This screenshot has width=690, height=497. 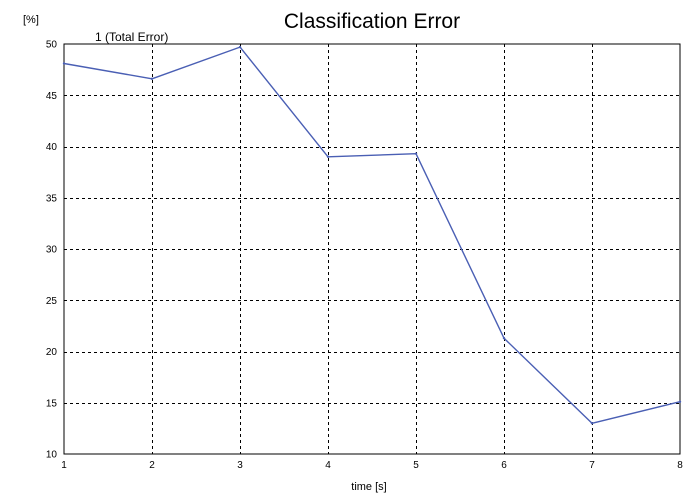 What do you see at coordinates (52, 301) in the screenshot?
I see `y-tick-label: 25` at bounding box center [52, 301].